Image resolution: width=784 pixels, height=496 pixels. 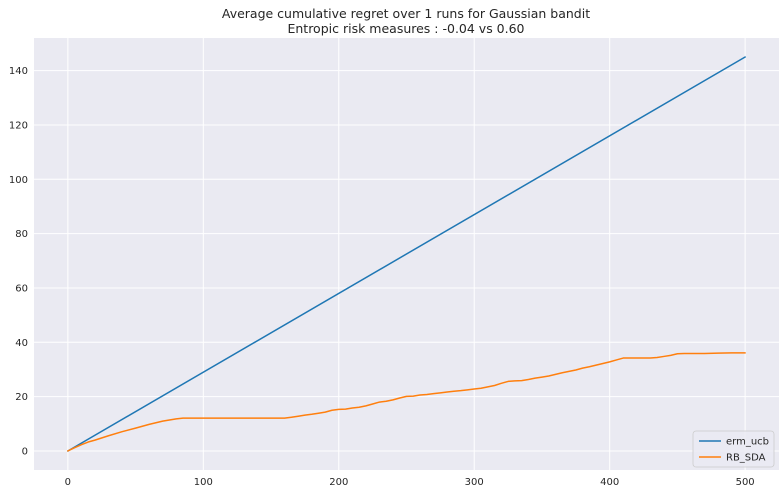 I want to click on y-tick-label: 140, so click(x=18, y=71).